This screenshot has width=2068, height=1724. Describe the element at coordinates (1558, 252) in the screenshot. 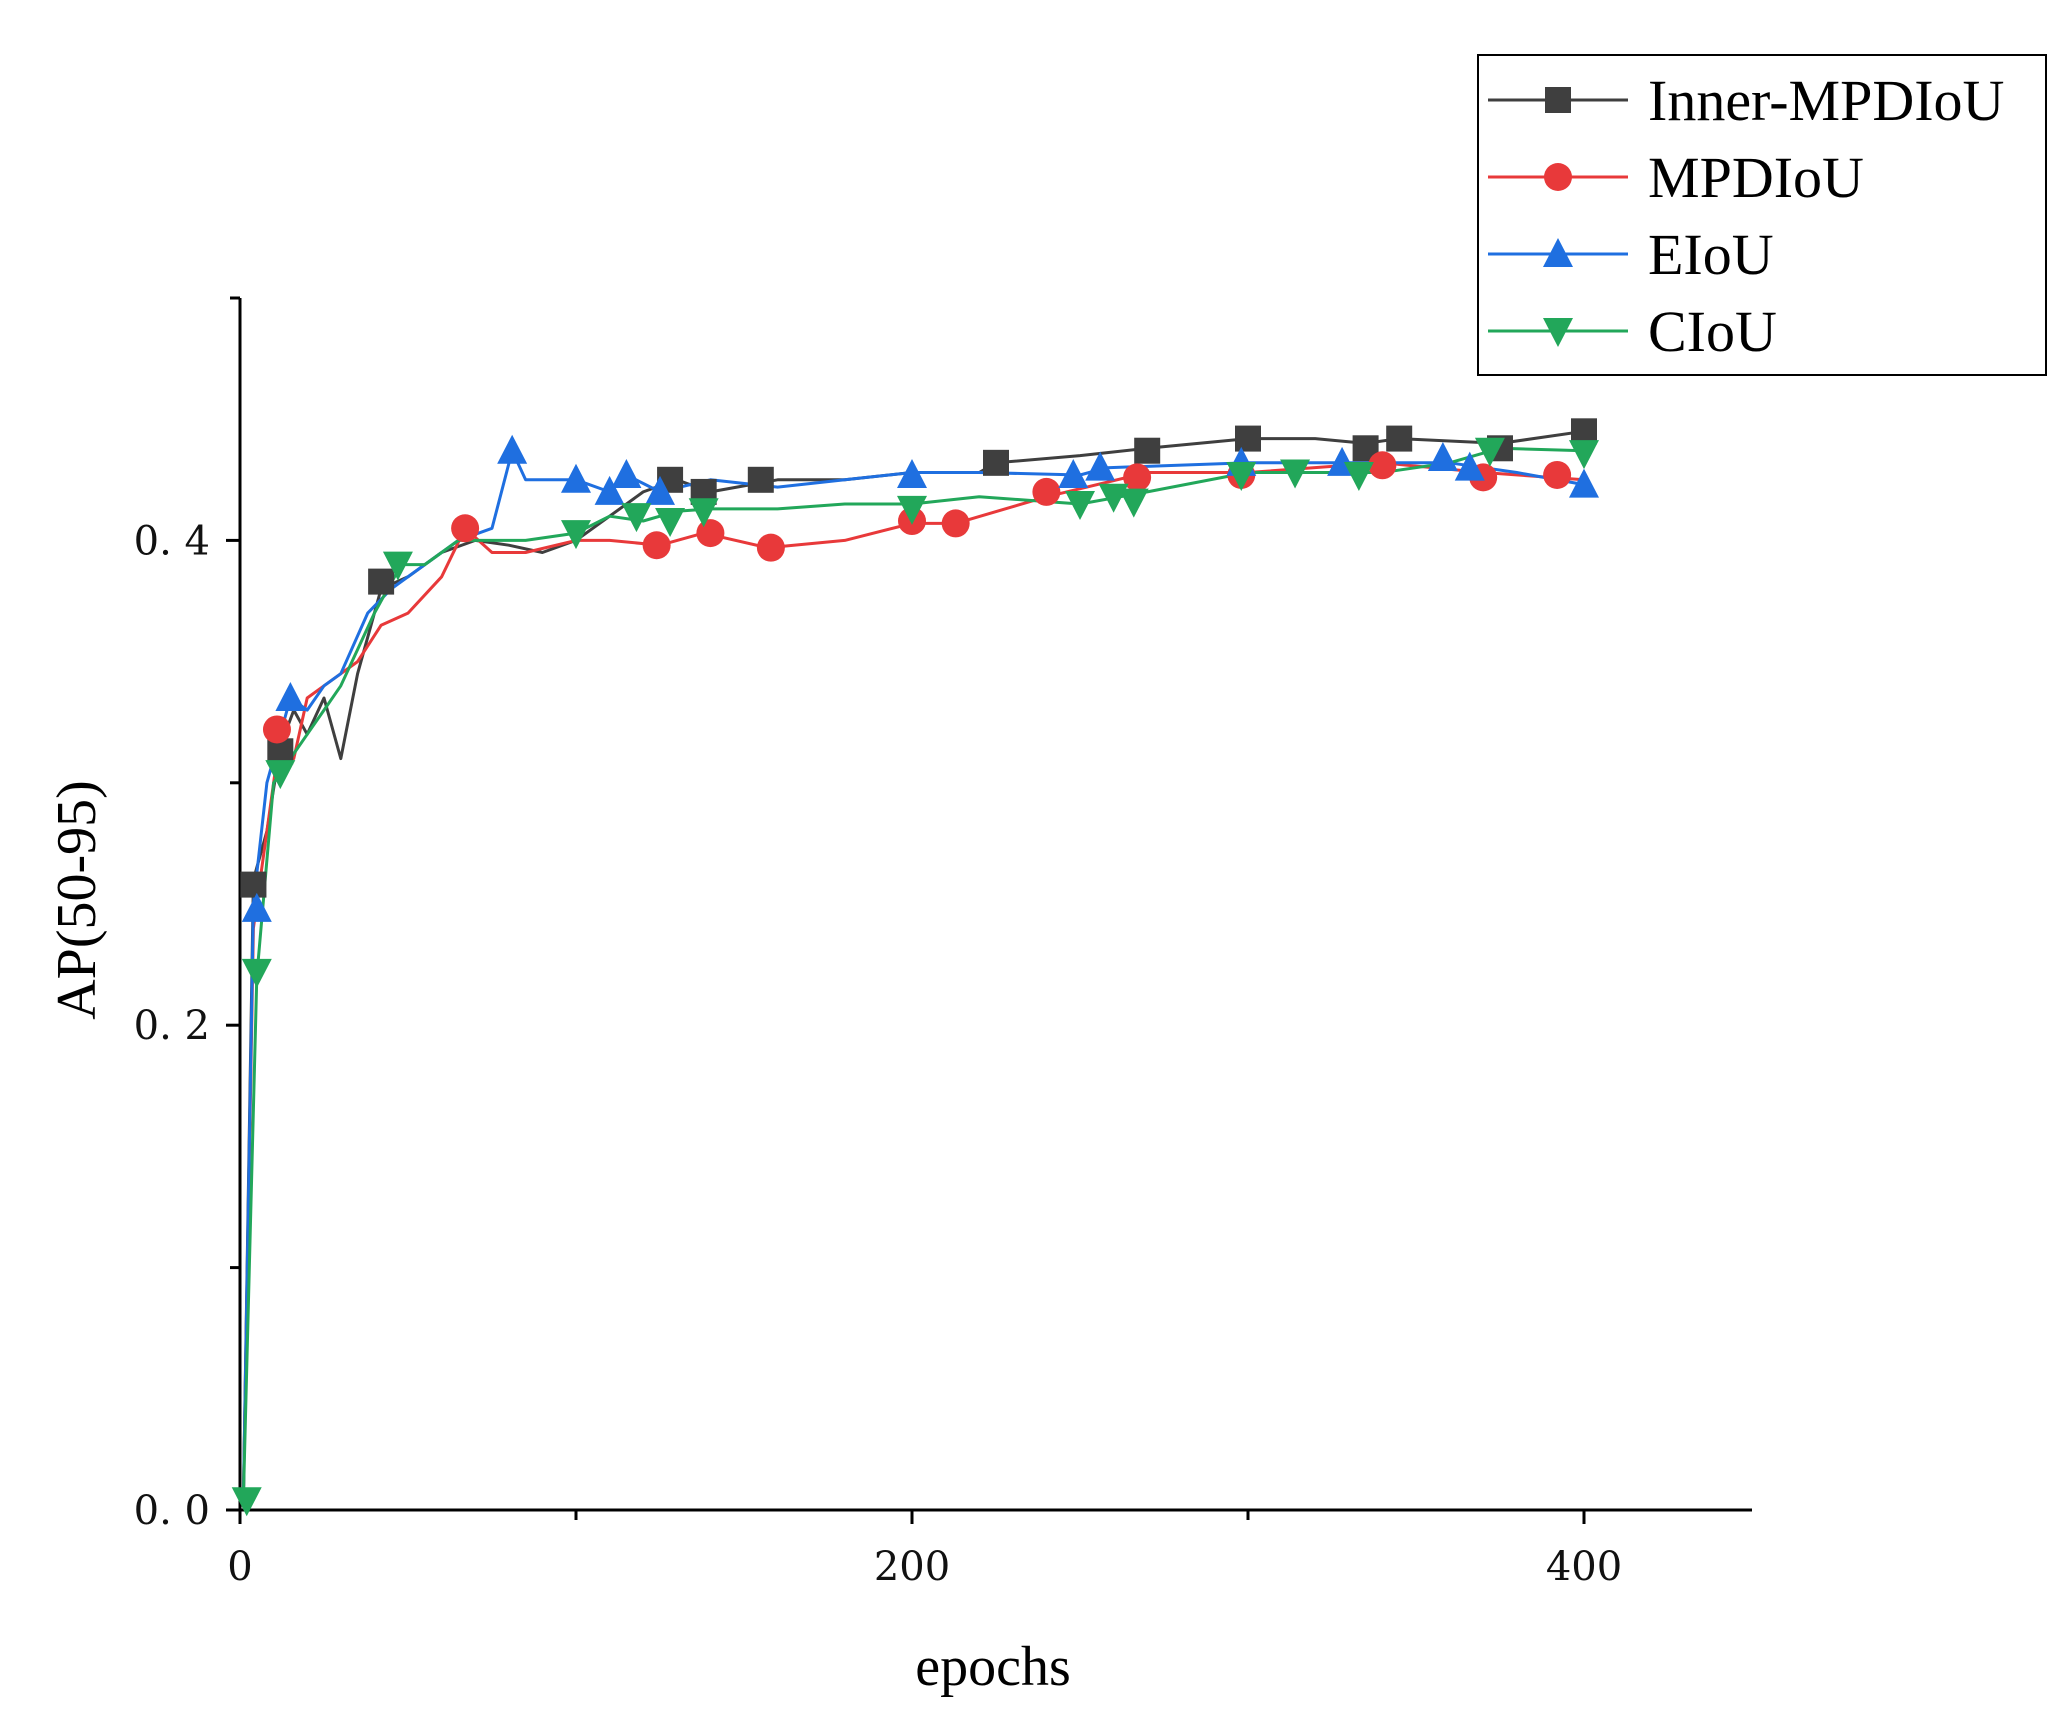

I see `legend-marker-eiou` at that location.